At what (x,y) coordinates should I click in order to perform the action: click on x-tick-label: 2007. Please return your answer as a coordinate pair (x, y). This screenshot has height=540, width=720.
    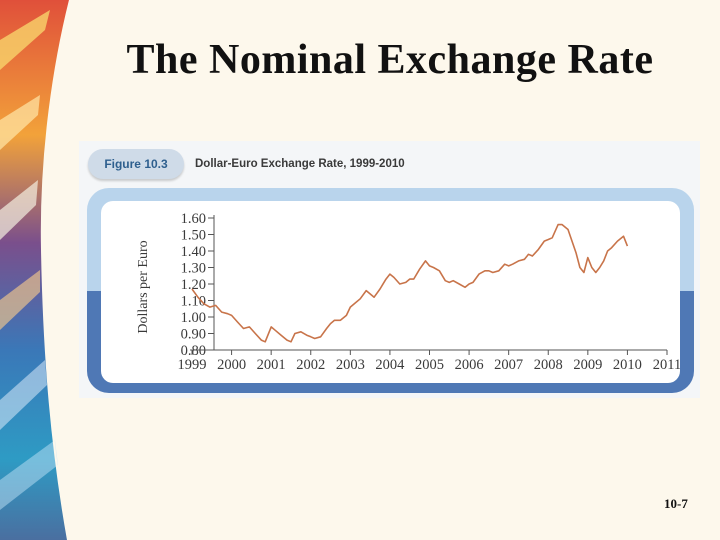
    Looking at the image, I should click on (508, 365).